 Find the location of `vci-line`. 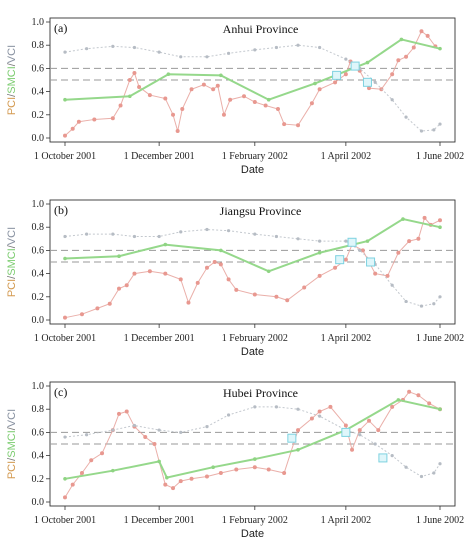

vci-line is located at coordinates (252, 268).